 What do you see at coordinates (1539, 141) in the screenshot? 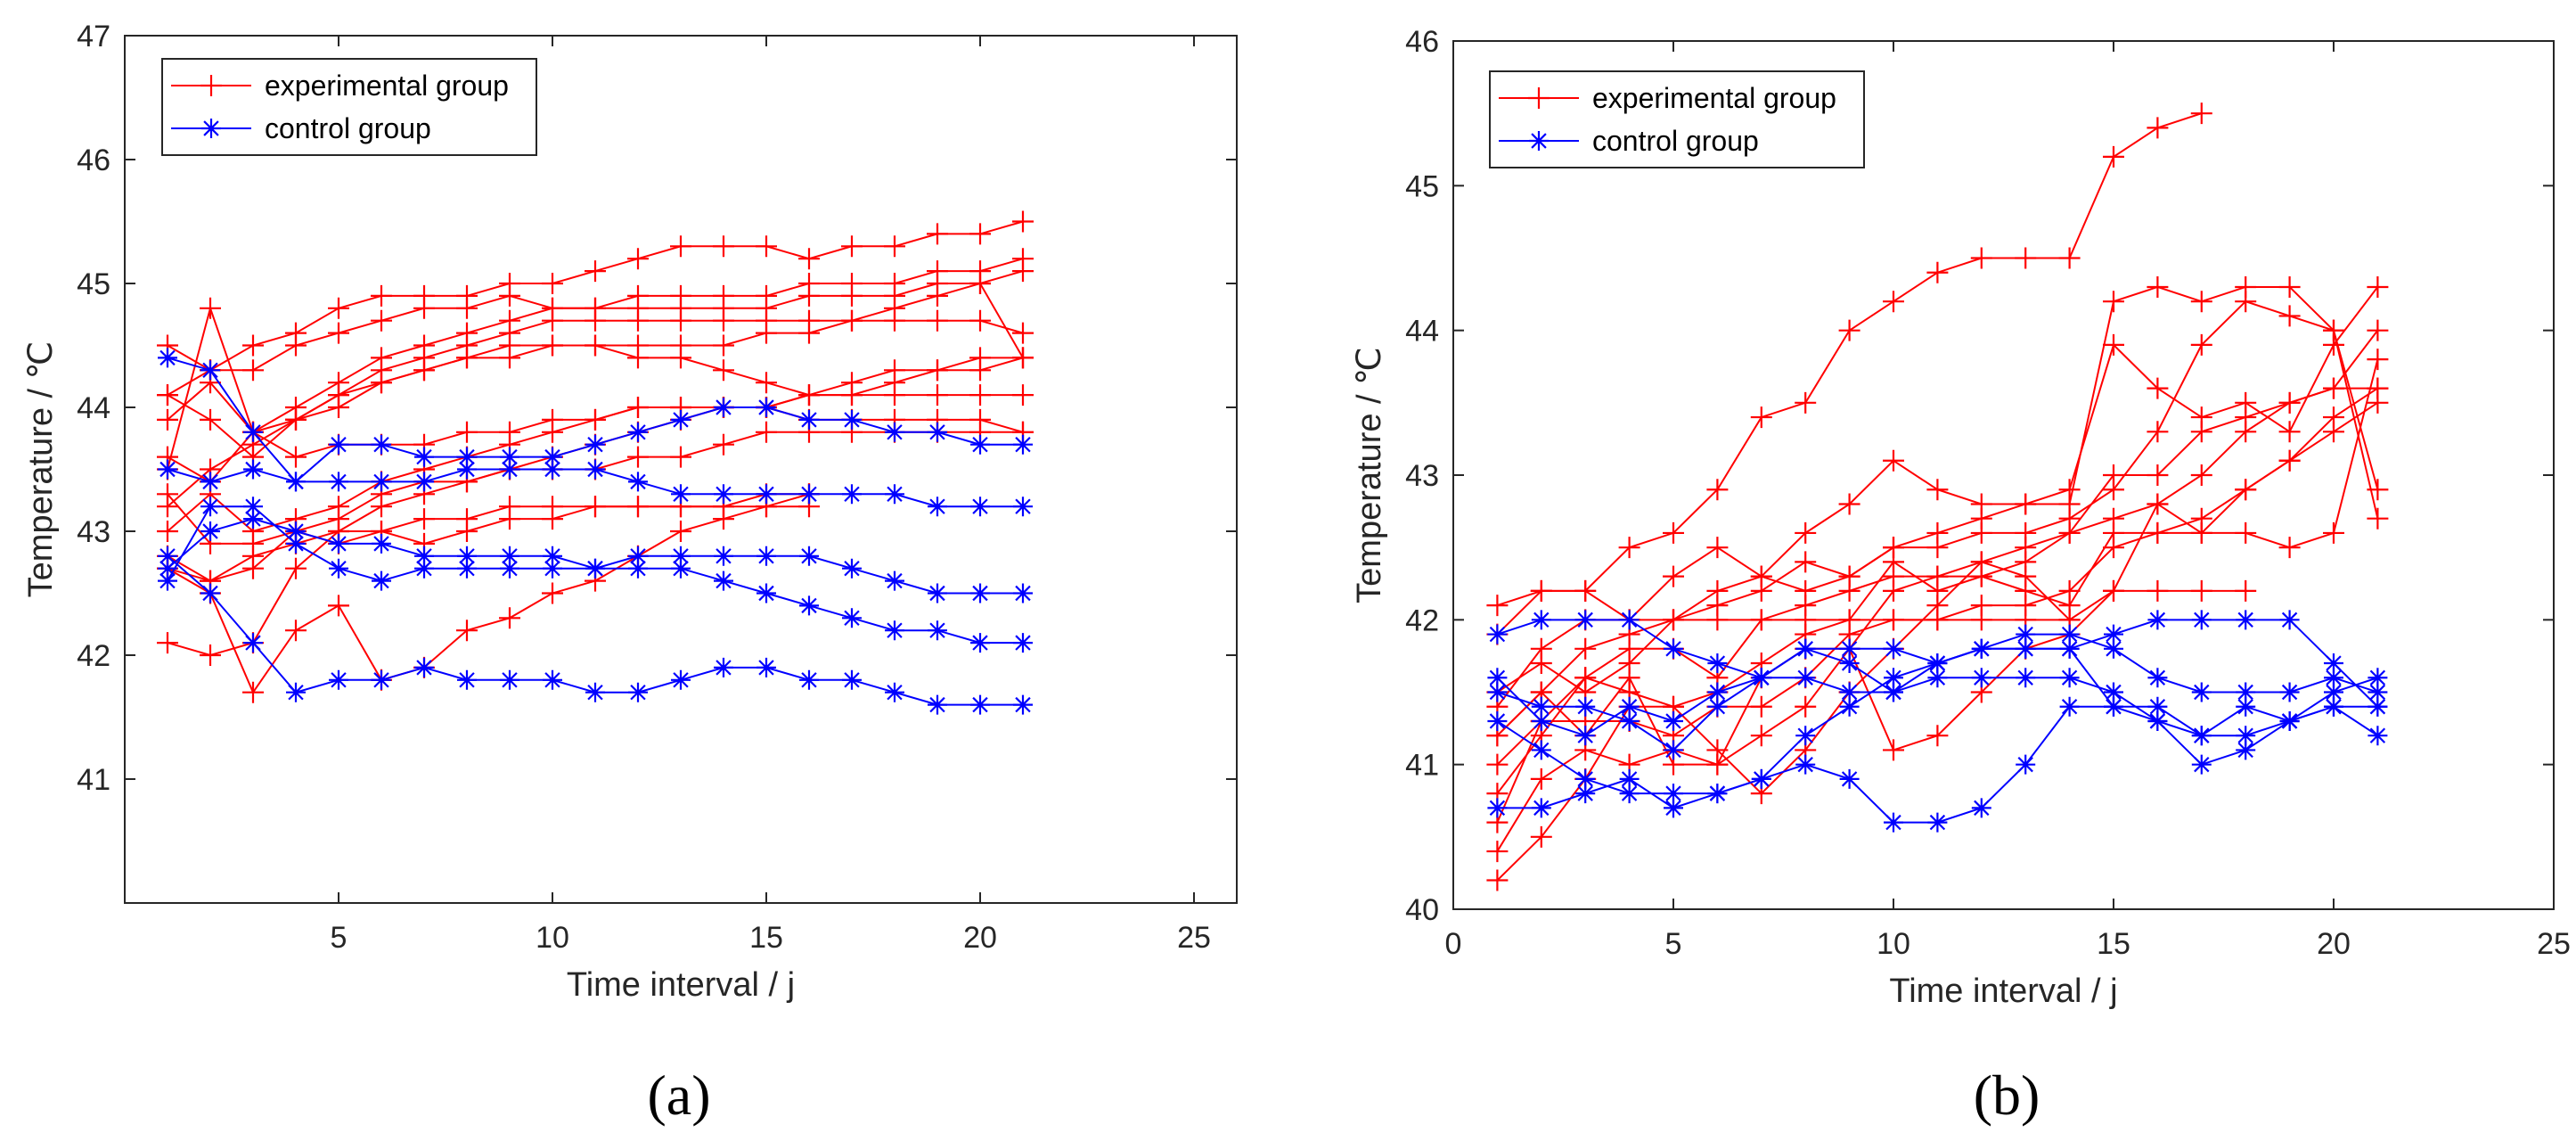
I see `legend-marker-star` at bounding box center [1539, 141].